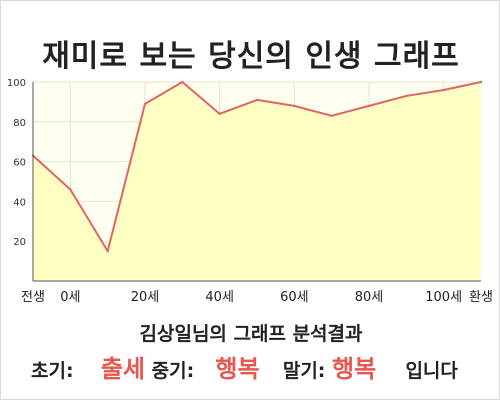 The width and height of the screenshot is (500, 400). I want to click on x-tick-label: 40세, so click(219, 297).